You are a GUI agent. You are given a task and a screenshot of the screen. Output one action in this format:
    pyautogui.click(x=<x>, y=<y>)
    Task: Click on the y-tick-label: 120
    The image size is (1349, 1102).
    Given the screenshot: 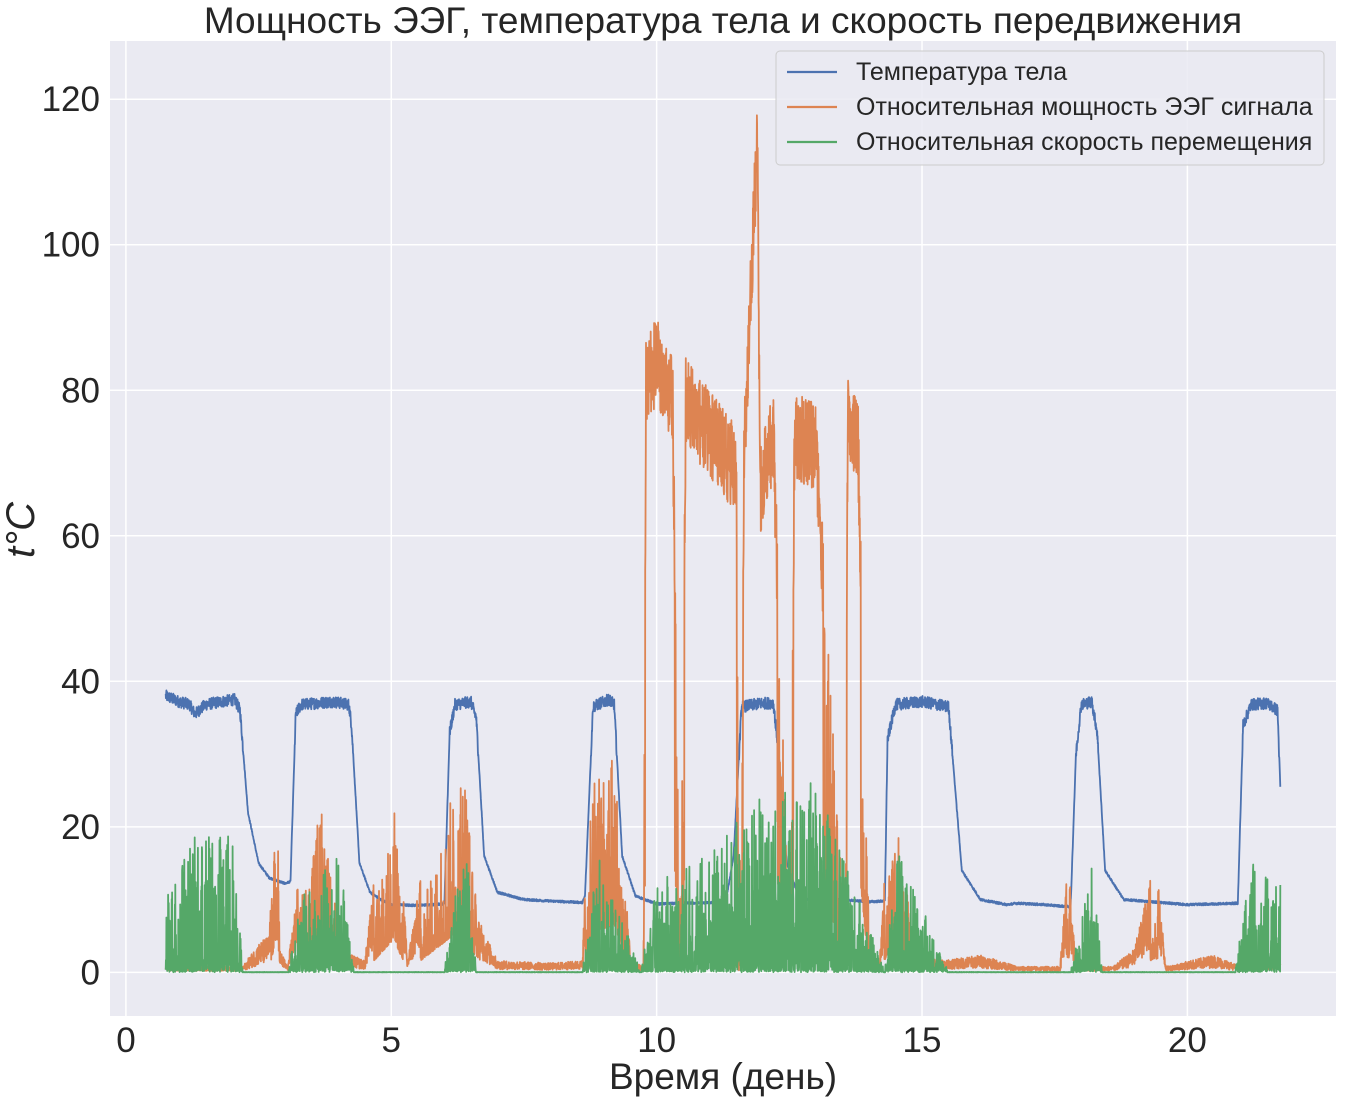 What is the action you would take?
    pyautogui.click(x=71, y=99)
    